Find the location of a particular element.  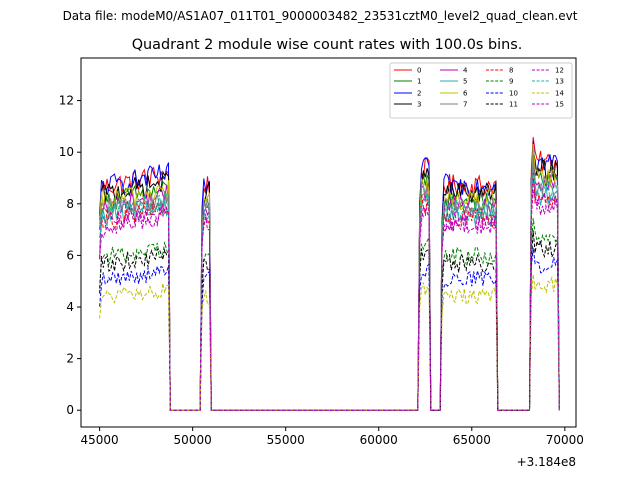

x-tick-label-45000: 45000 is located at coordinates (100, 440).